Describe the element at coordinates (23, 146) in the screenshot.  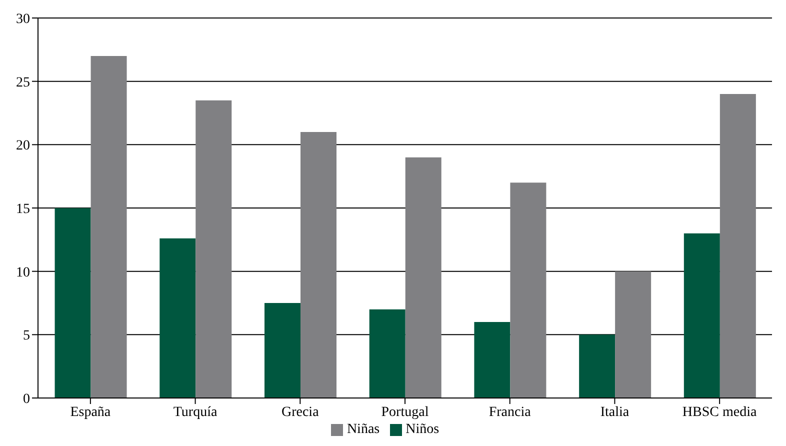
I see `y-tick-label: 20` at that location.